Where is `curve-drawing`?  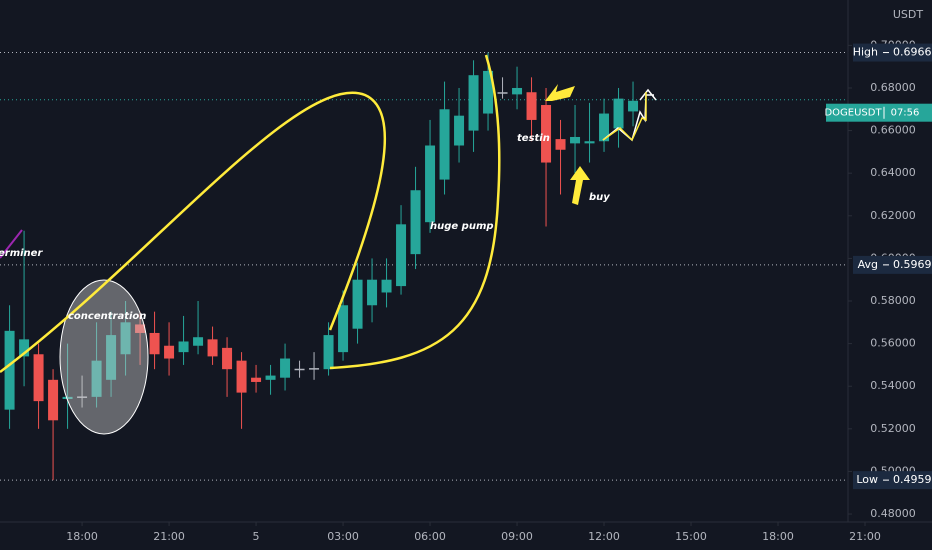 curve-drawing is located at coordinates (415, 212).